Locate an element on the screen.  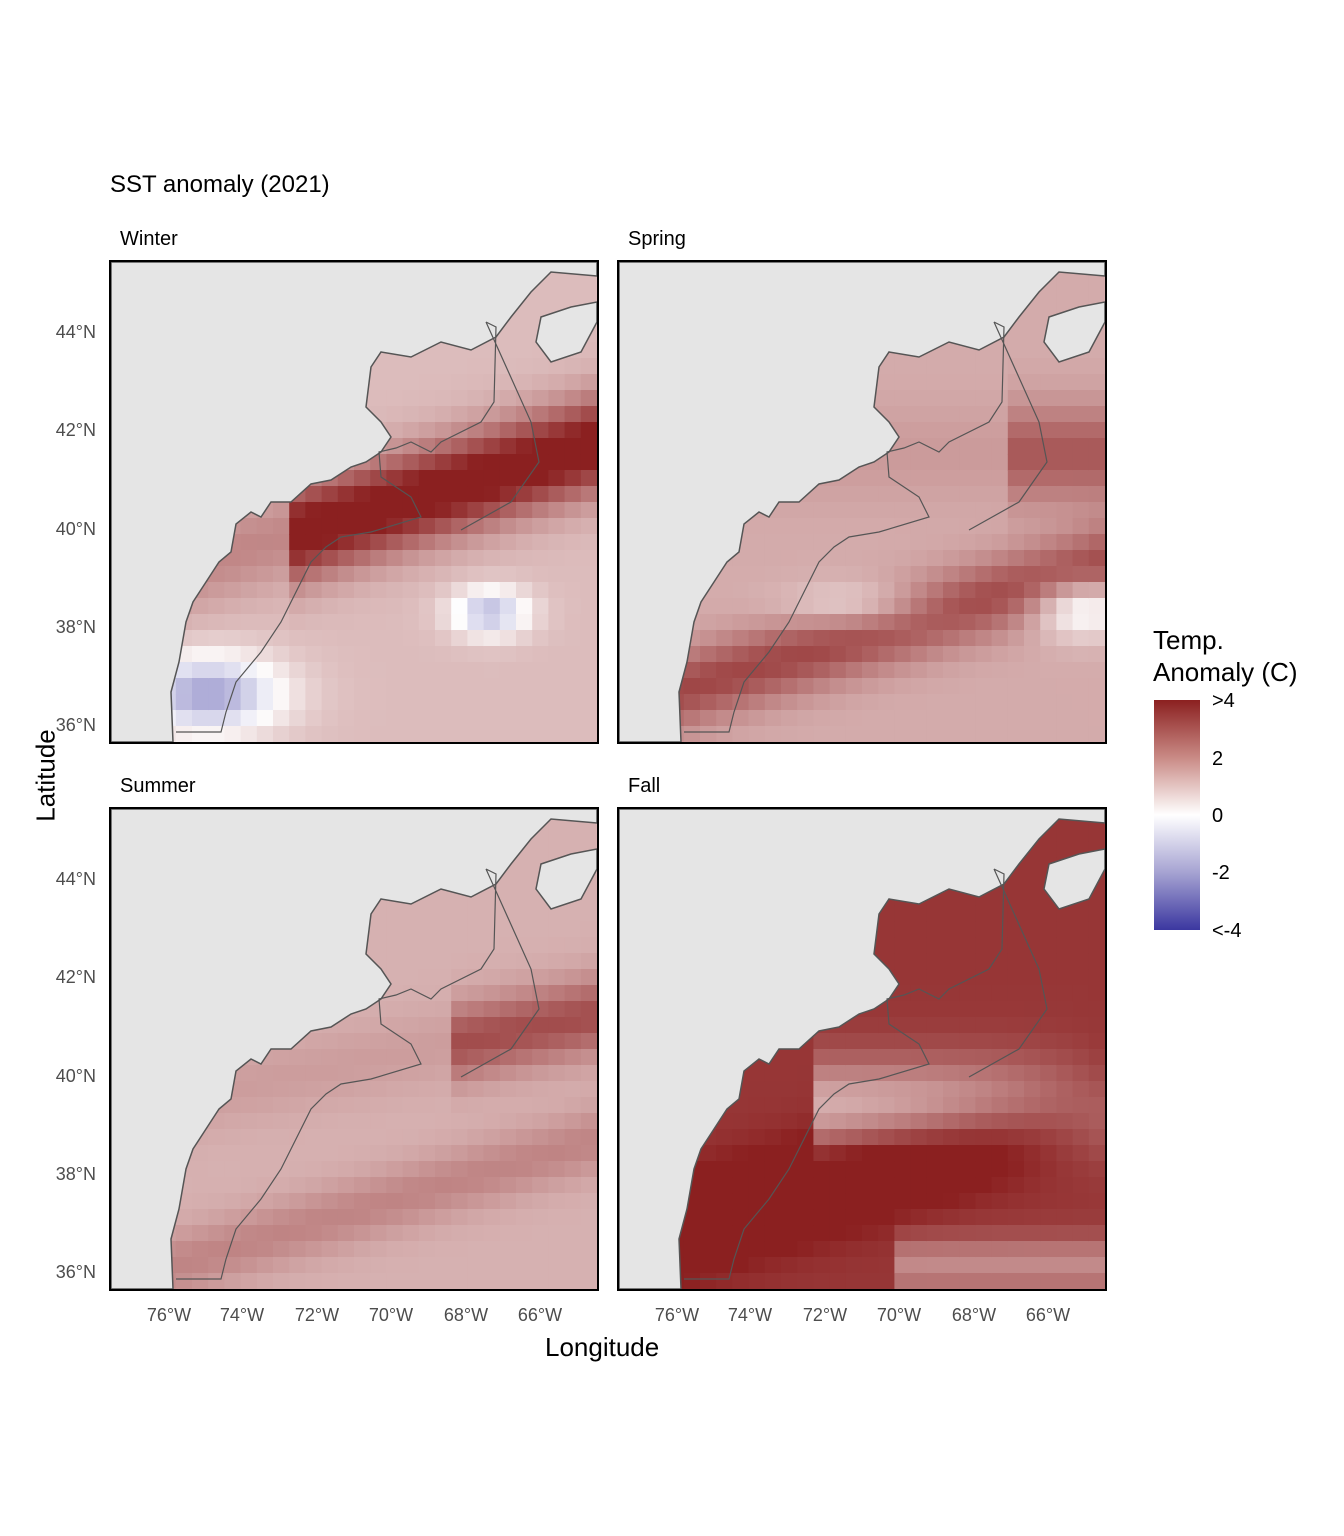
land-mass is located at coordinates (862, 1049).